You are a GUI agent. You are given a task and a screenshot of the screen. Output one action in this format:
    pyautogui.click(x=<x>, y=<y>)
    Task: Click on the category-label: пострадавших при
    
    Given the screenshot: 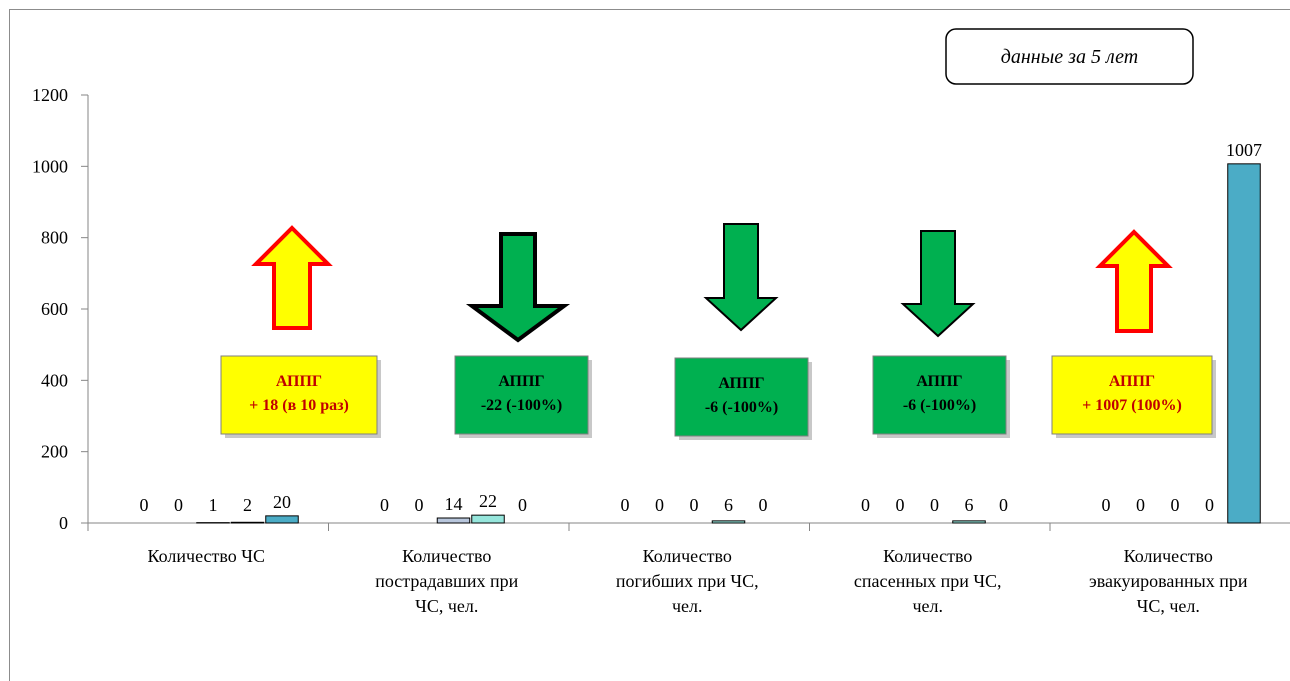 What is the action you would take?
    pyautogui.click(x=446, y=581)
    